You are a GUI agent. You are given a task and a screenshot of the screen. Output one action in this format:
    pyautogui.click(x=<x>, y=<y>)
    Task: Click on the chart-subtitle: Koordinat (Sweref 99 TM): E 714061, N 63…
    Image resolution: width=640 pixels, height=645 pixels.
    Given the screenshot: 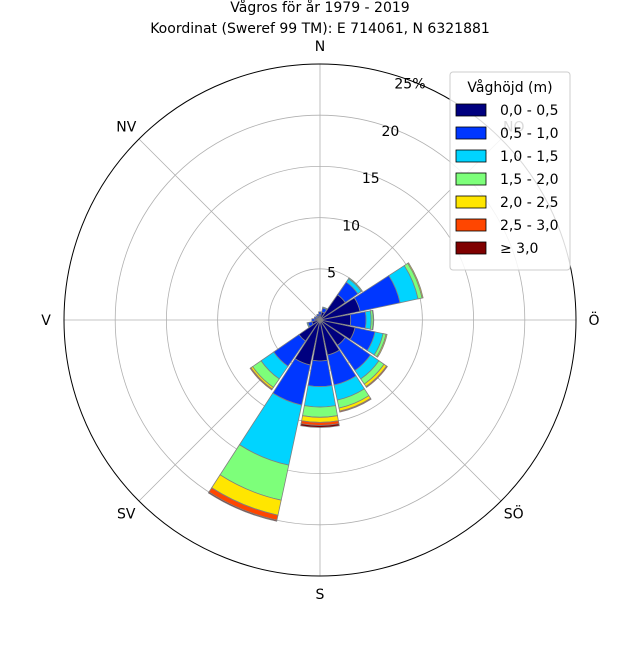 What is the action you would take?
    pyautogui.click(x=320, y=29)
    